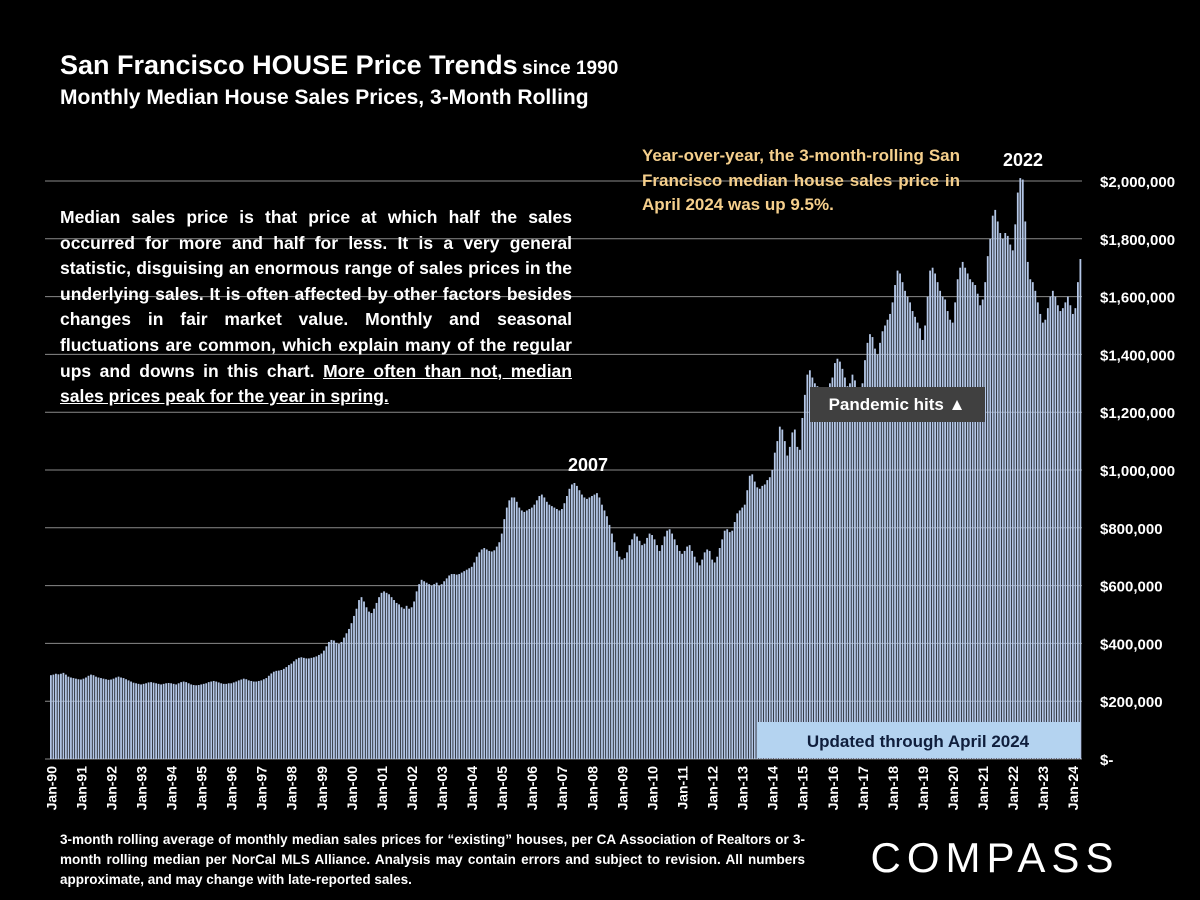 Image resolution: width=1200 pixels, height=900 pixels. I want to click on x-tick-label: Jan-07, so click(562, 788).